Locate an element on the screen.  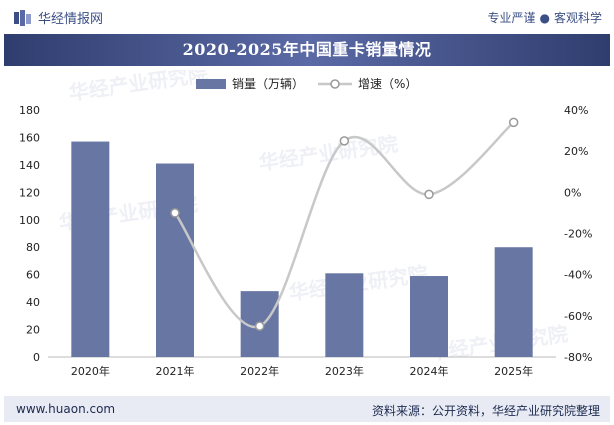
footer-site: www.huaon.com is located at coordinates (66, 409).